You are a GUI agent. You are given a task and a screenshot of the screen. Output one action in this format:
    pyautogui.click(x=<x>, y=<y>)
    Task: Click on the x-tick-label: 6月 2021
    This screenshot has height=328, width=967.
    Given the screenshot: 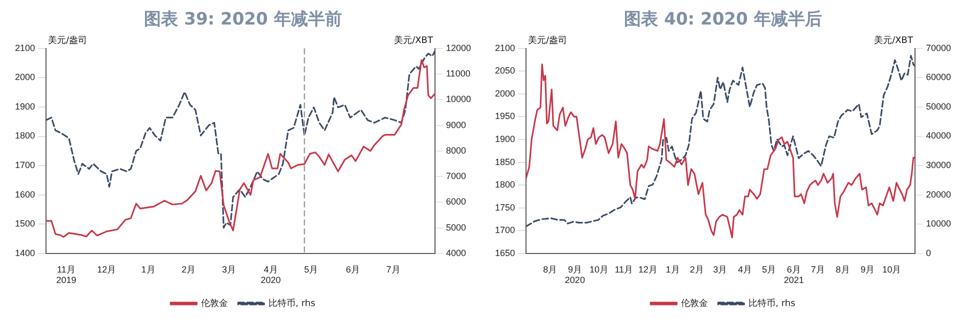 What is the action you would take?
    pyautogui.click(x=794, y=275)
    